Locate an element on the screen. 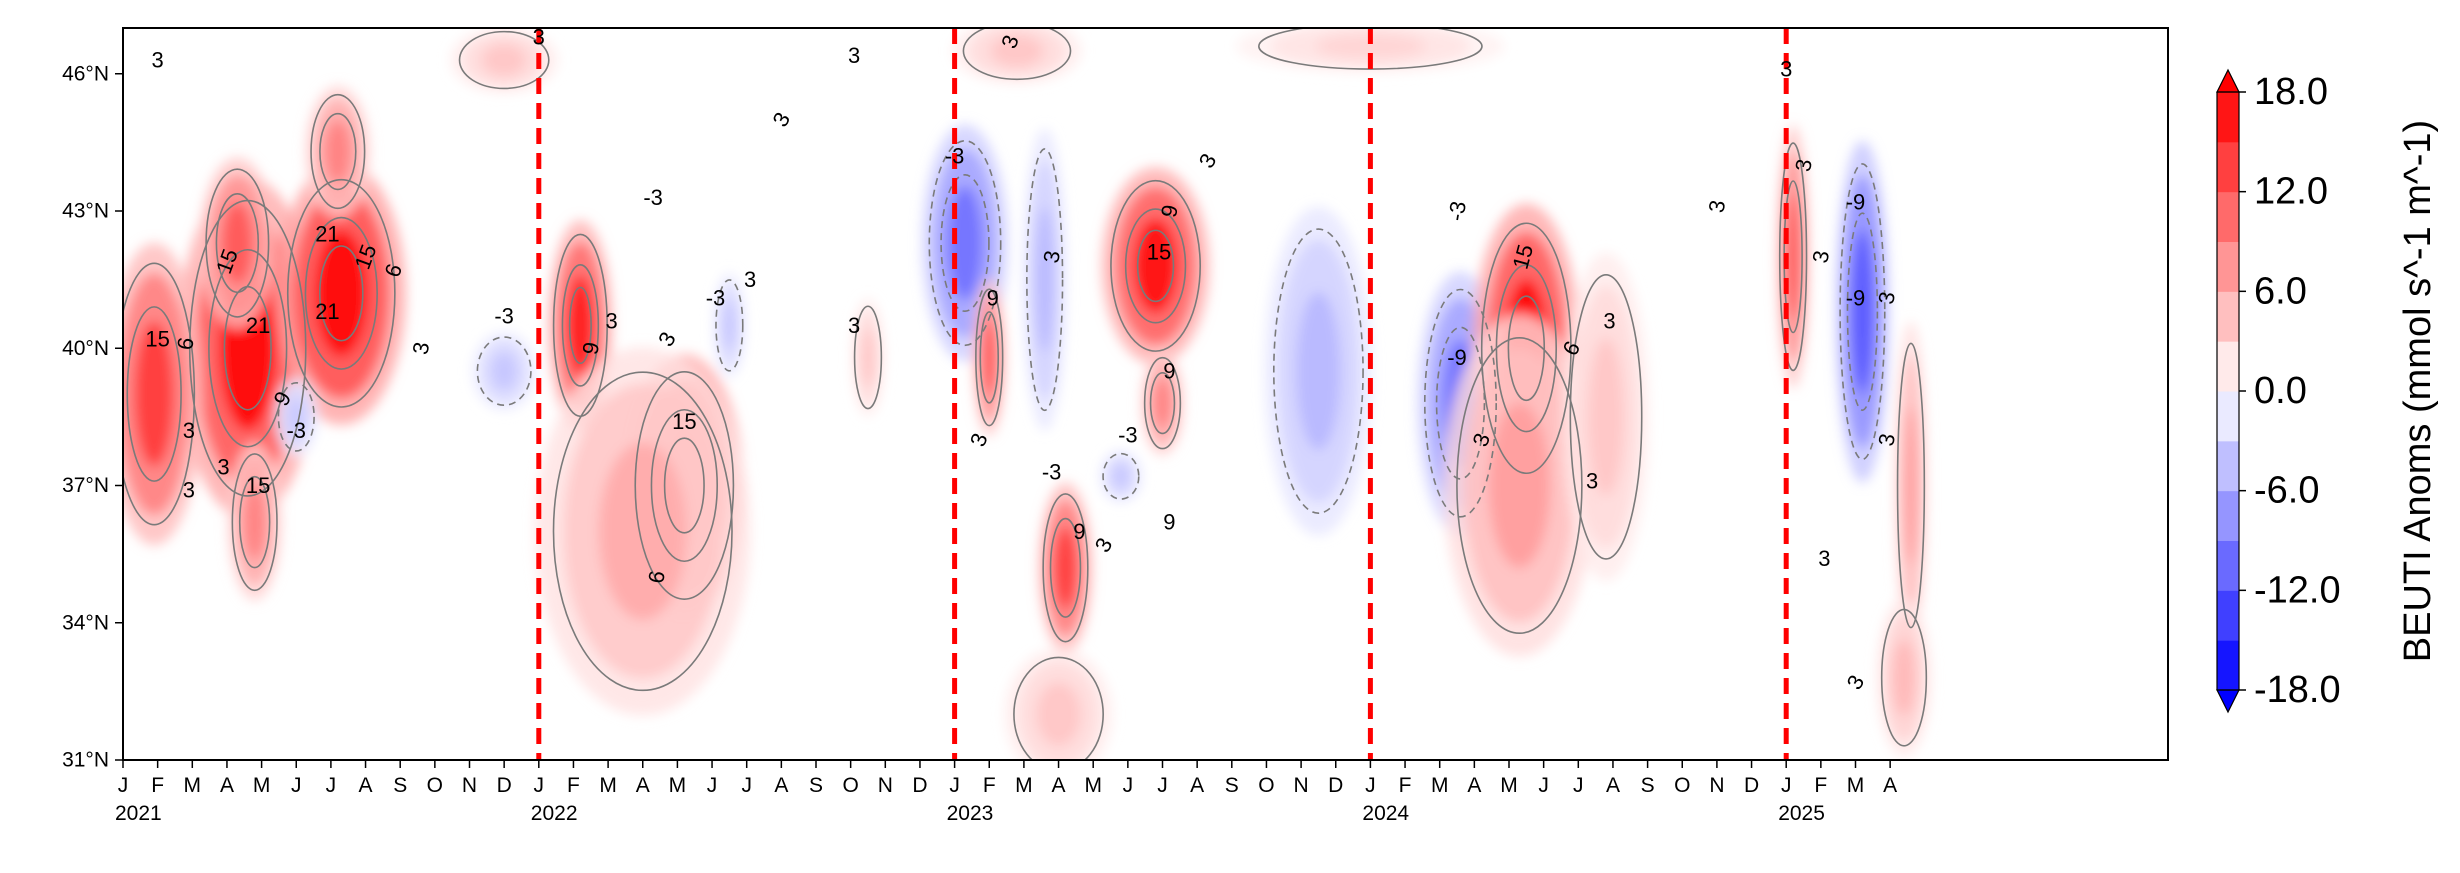 The image size is (2460, 873). colorbar-tick-label: -6.0 is located at coordinates (2286, 491).